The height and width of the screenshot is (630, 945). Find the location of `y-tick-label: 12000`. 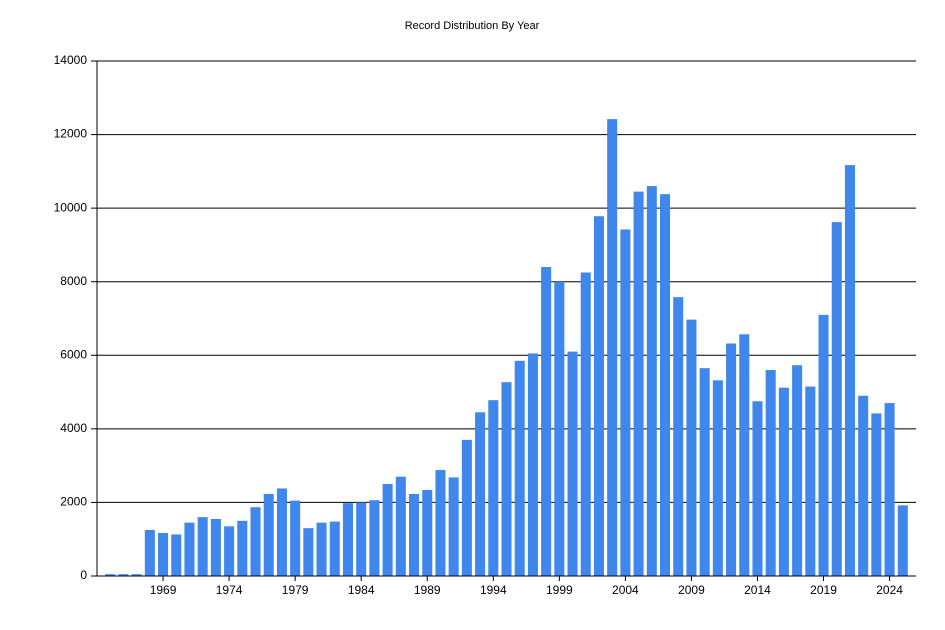

y-tick-label: 12000 is located at coordinates (71, 134).